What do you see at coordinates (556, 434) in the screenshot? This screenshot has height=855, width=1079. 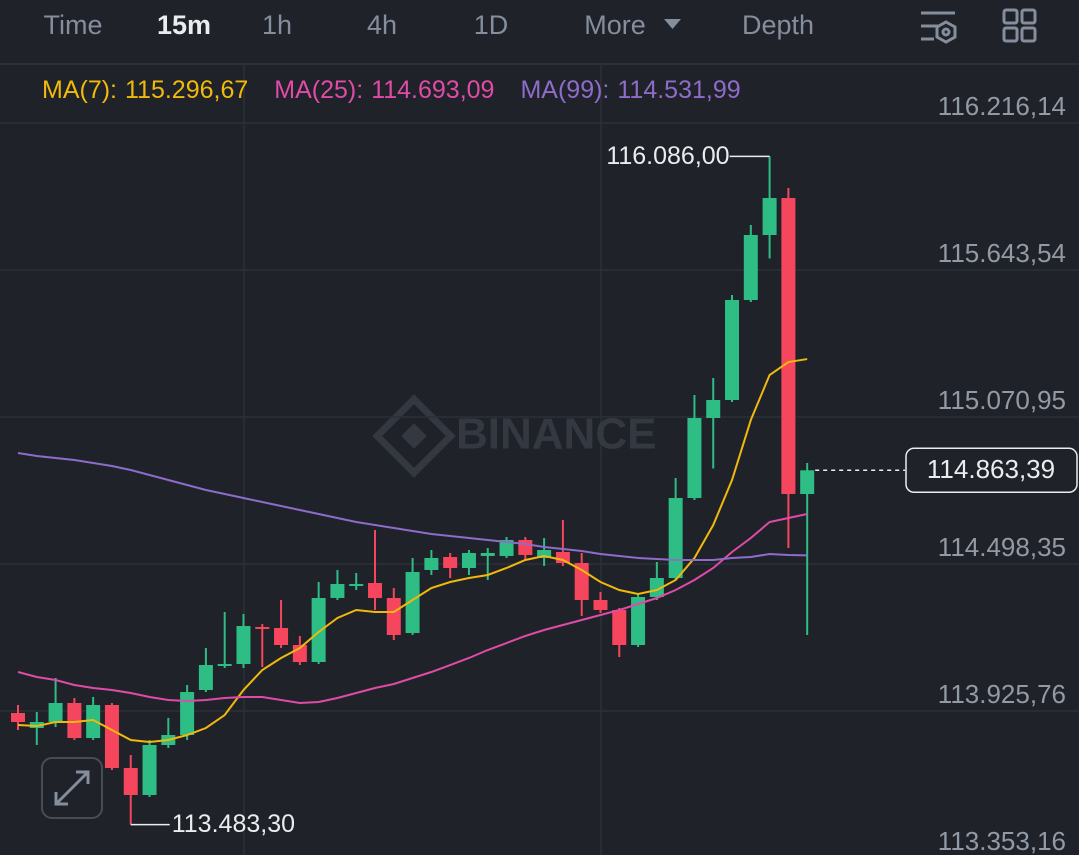 I see `watermark-text: BINANCE` at bounding box center [556, 434].